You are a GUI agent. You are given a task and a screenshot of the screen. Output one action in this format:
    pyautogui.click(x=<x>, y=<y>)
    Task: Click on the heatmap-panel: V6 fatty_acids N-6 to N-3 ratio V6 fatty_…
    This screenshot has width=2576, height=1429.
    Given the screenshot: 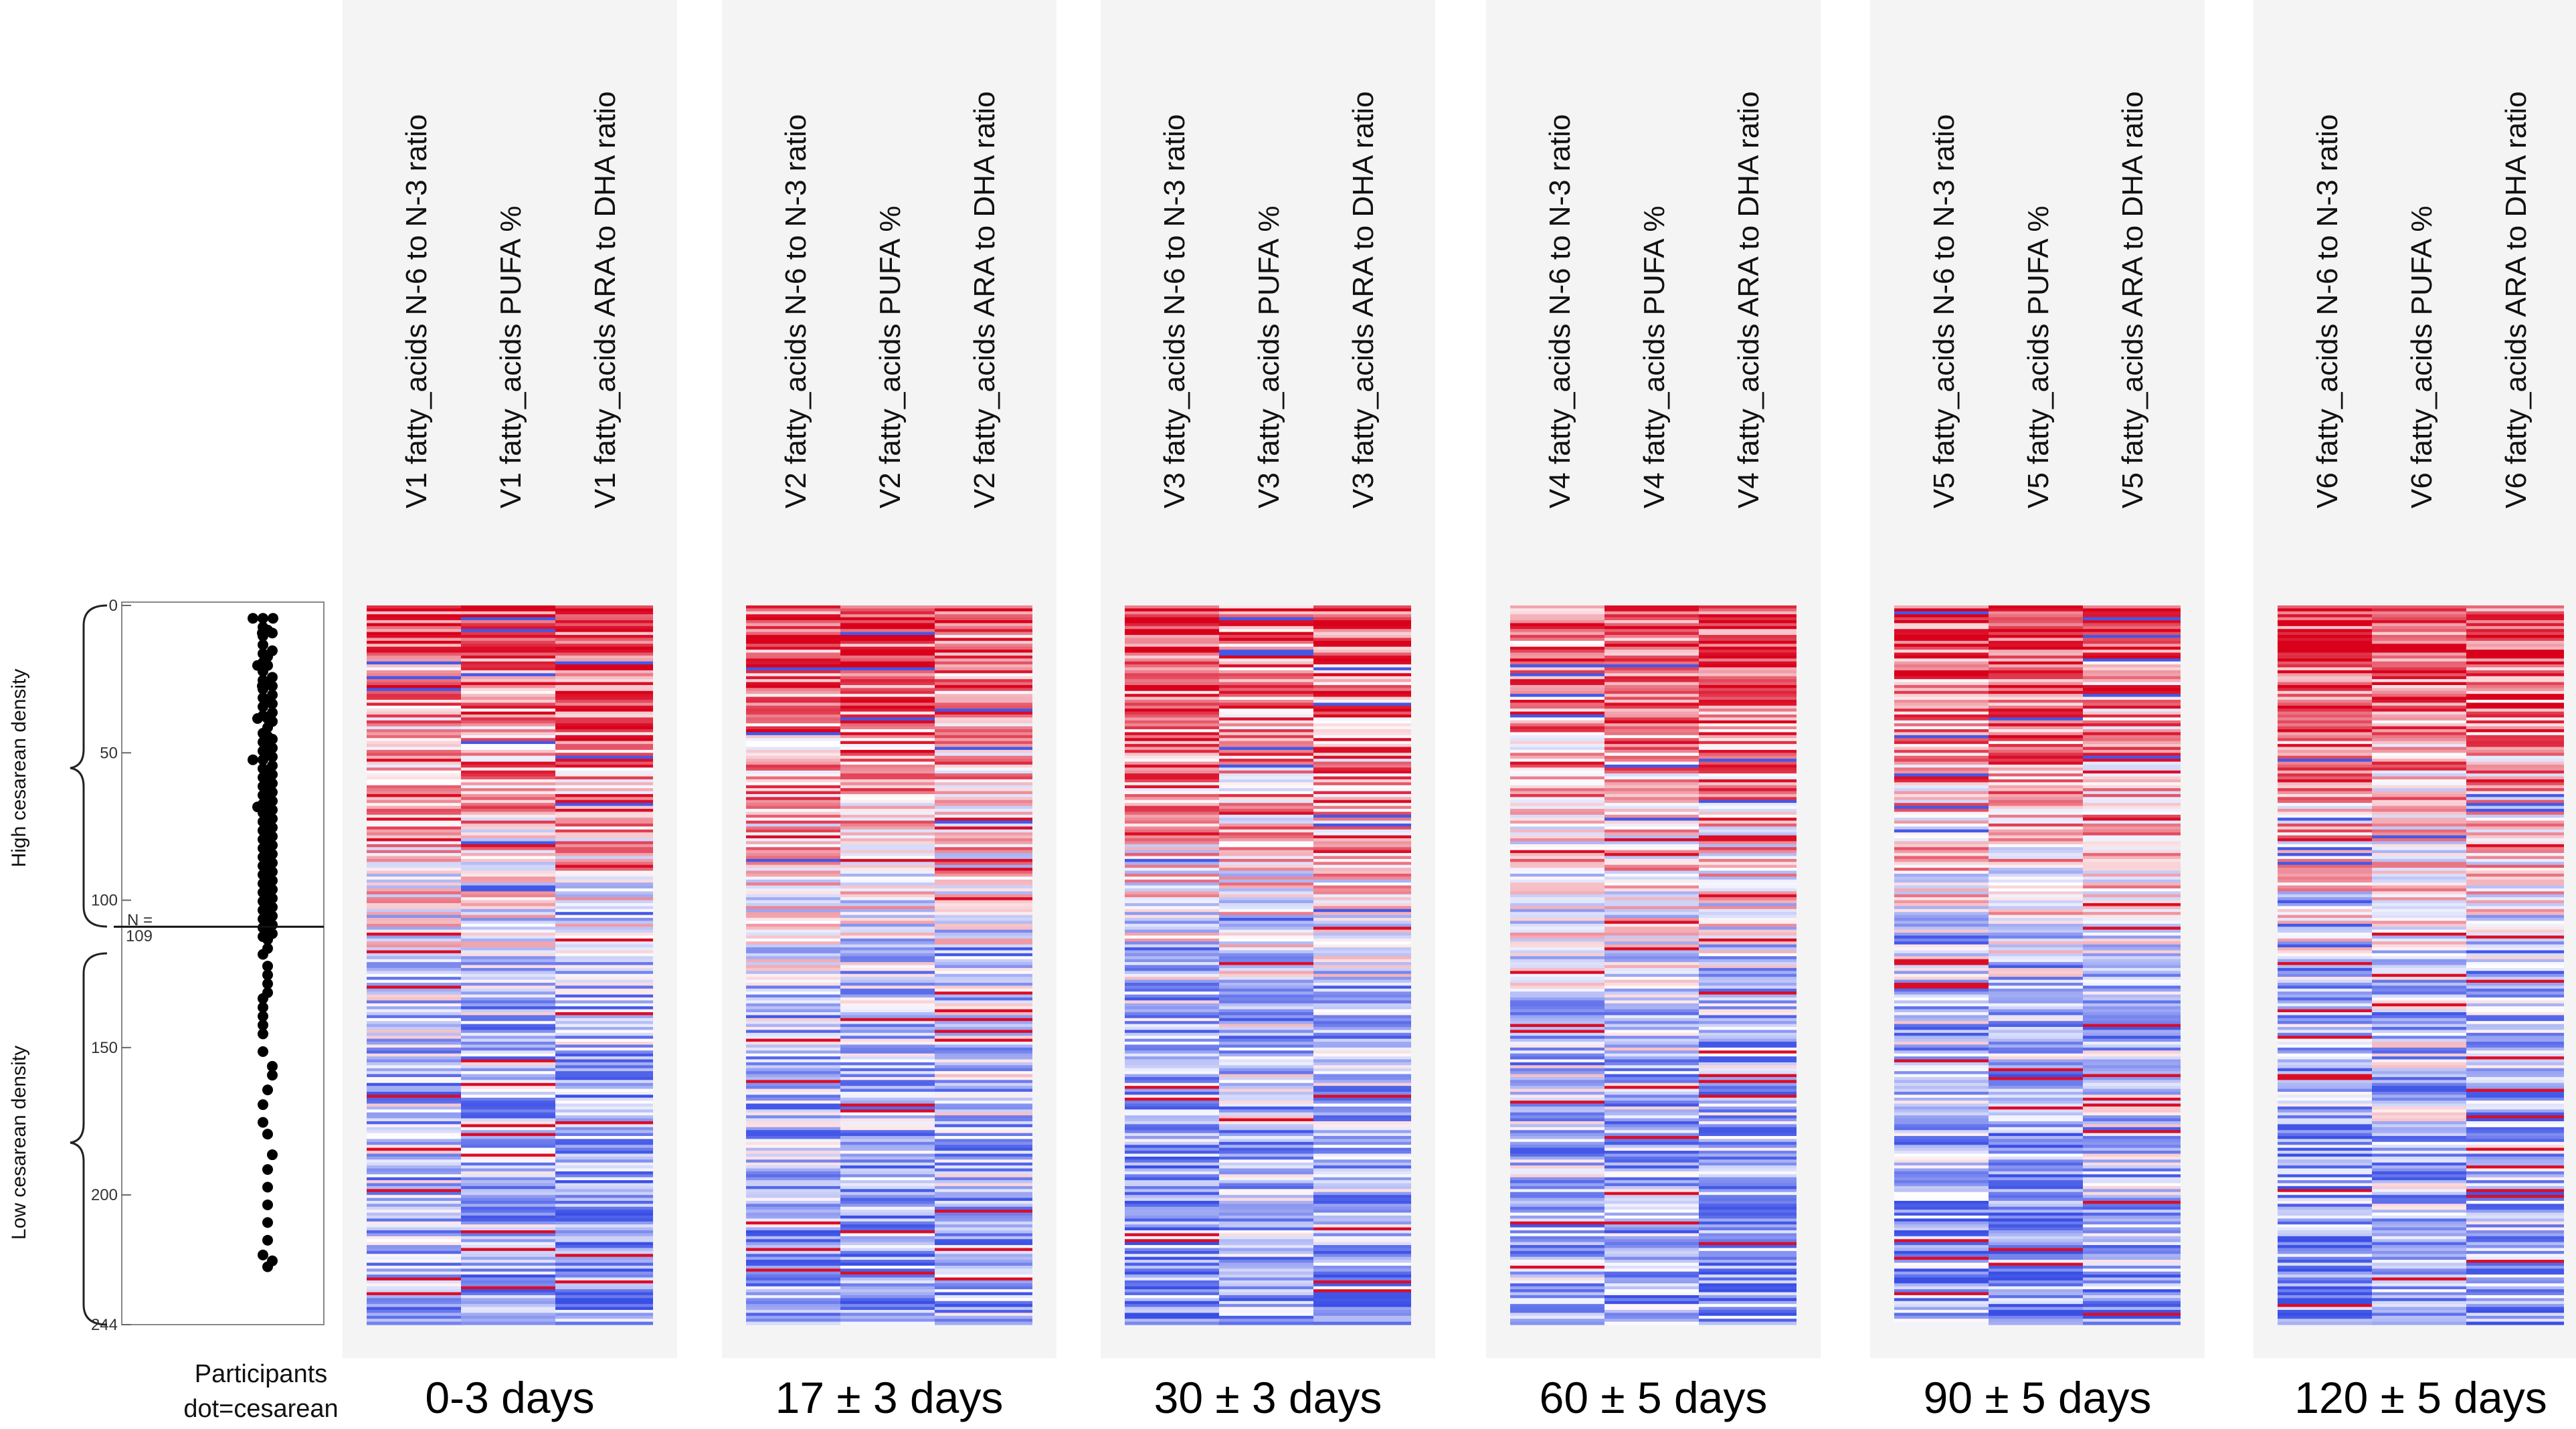 What is the action you would take?
    pyautogui.click(x=2421, y=756)
    